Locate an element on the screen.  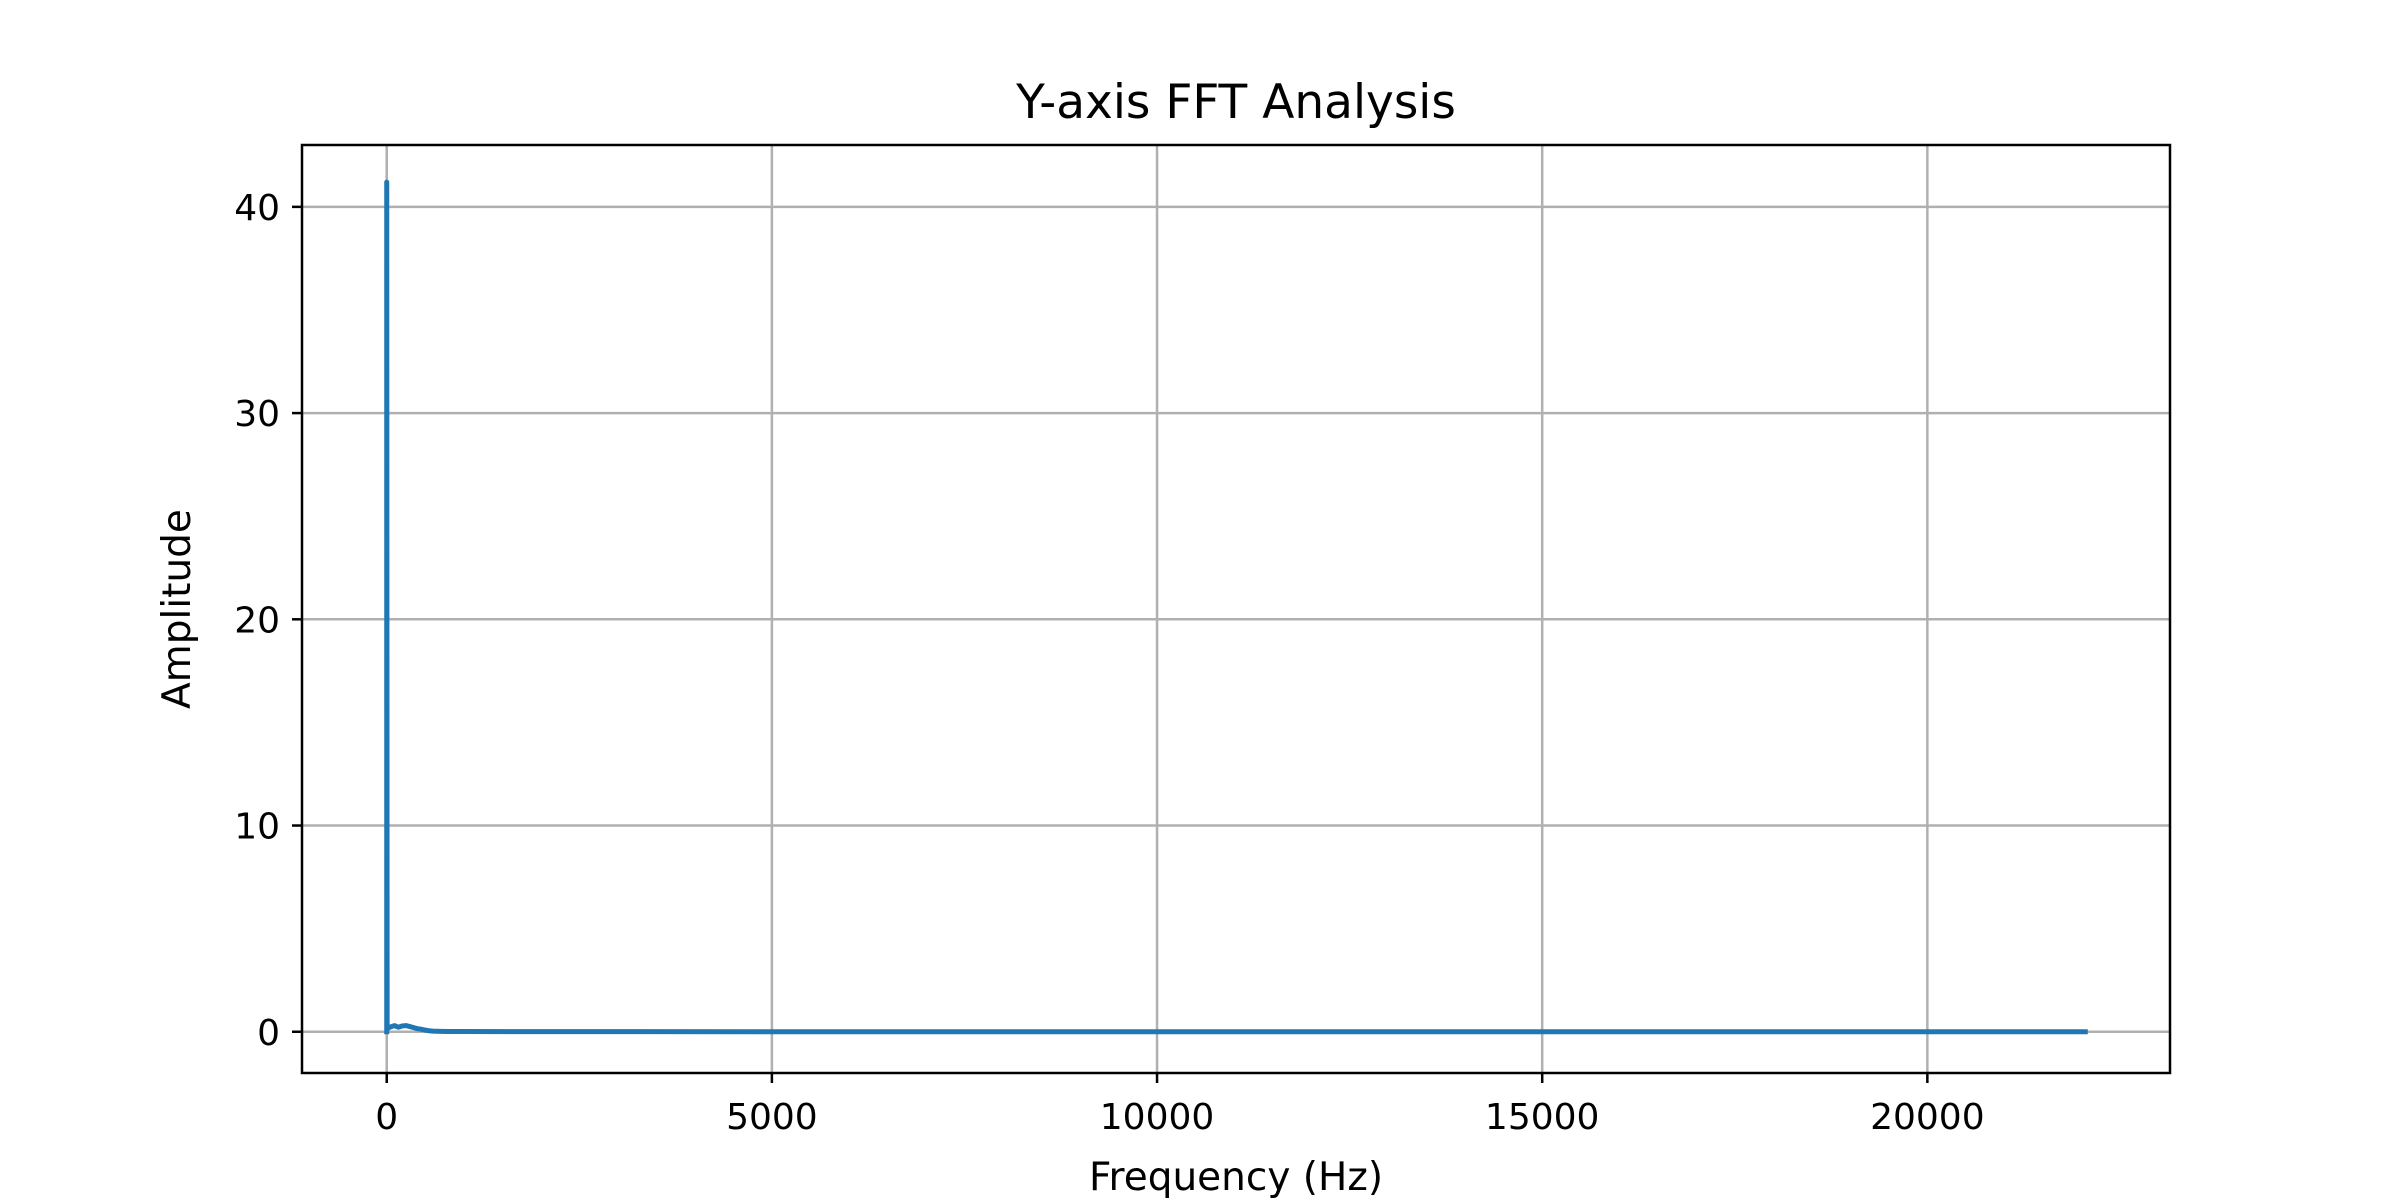
x-tick-label: 0 is located at coordinates (386, 1117).